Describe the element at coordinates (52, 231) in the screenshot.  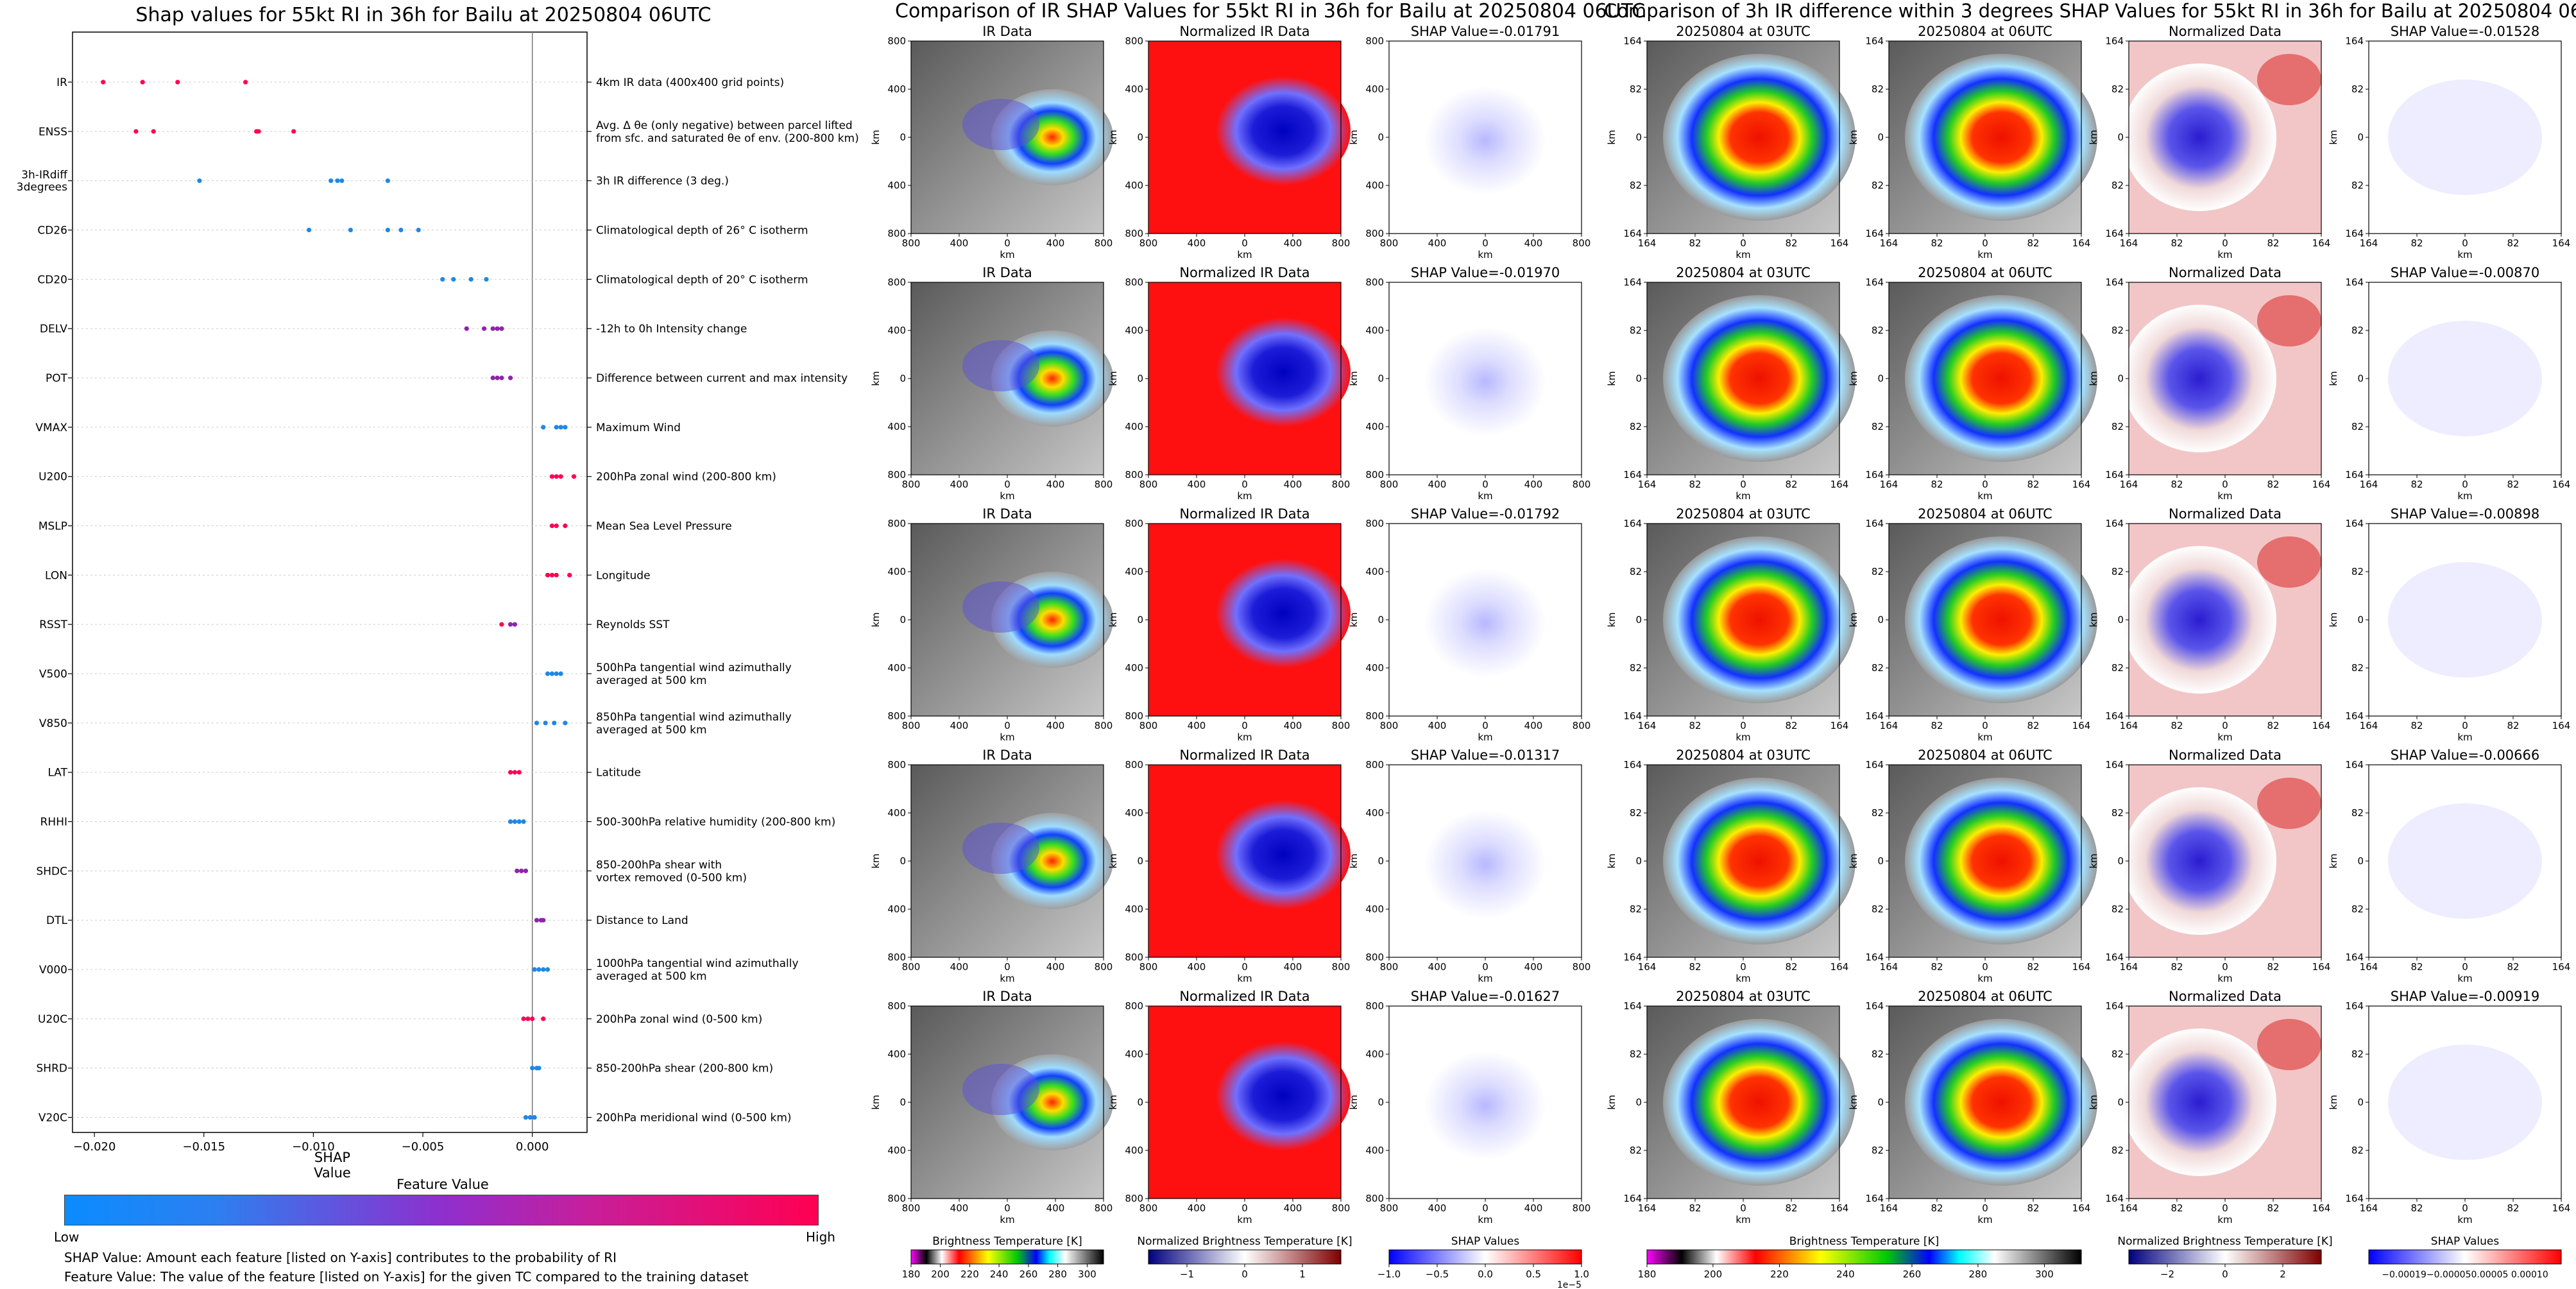
I see `feature-name-label: CD26` at that location.